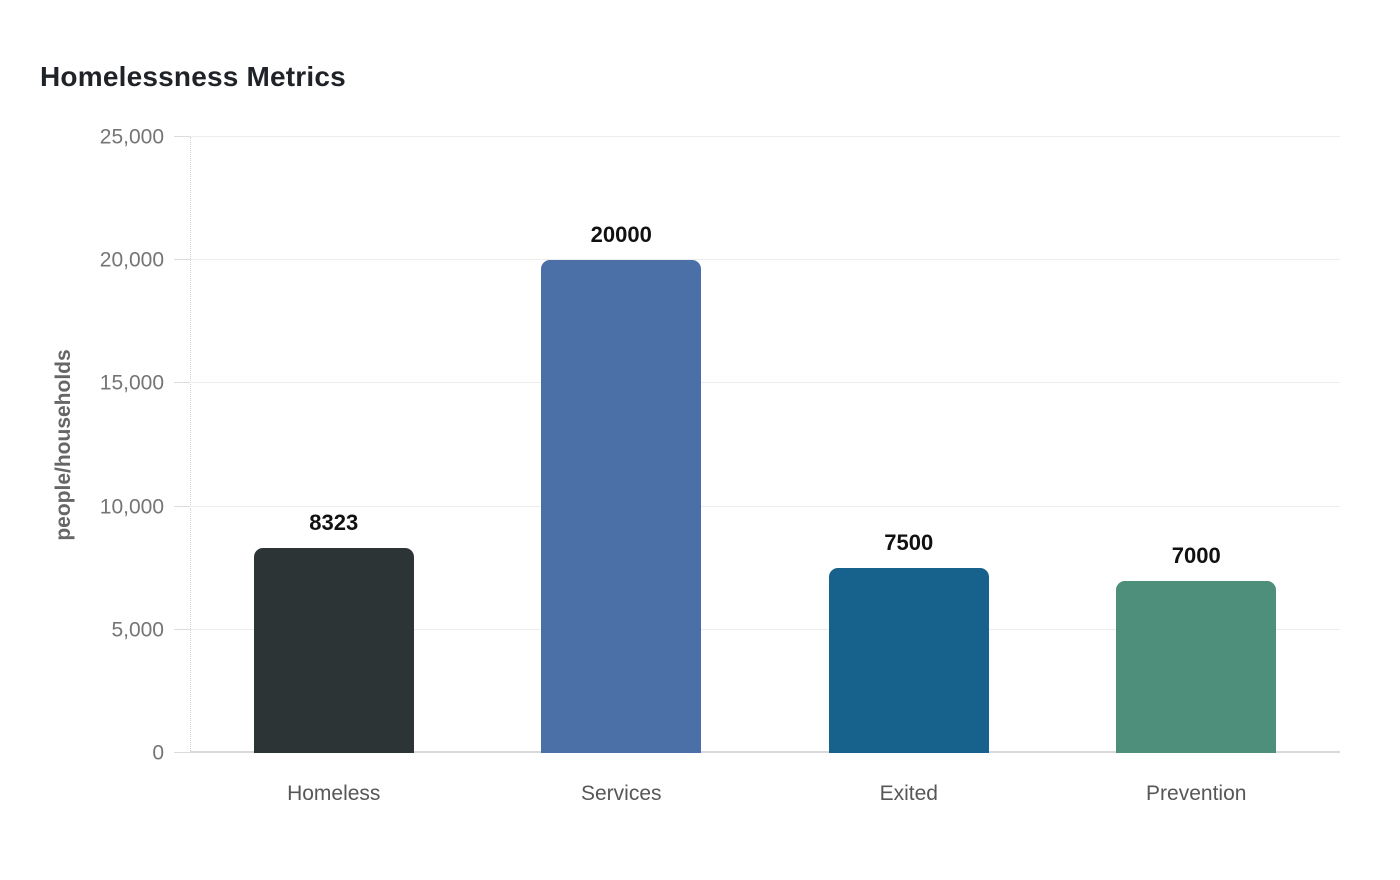 This screenshot has height=880, width=1400. What do you see at coordinates (909, 543) in the screenshot?
I see `bar-value-label: 7500` at bounding box center [909, 543].